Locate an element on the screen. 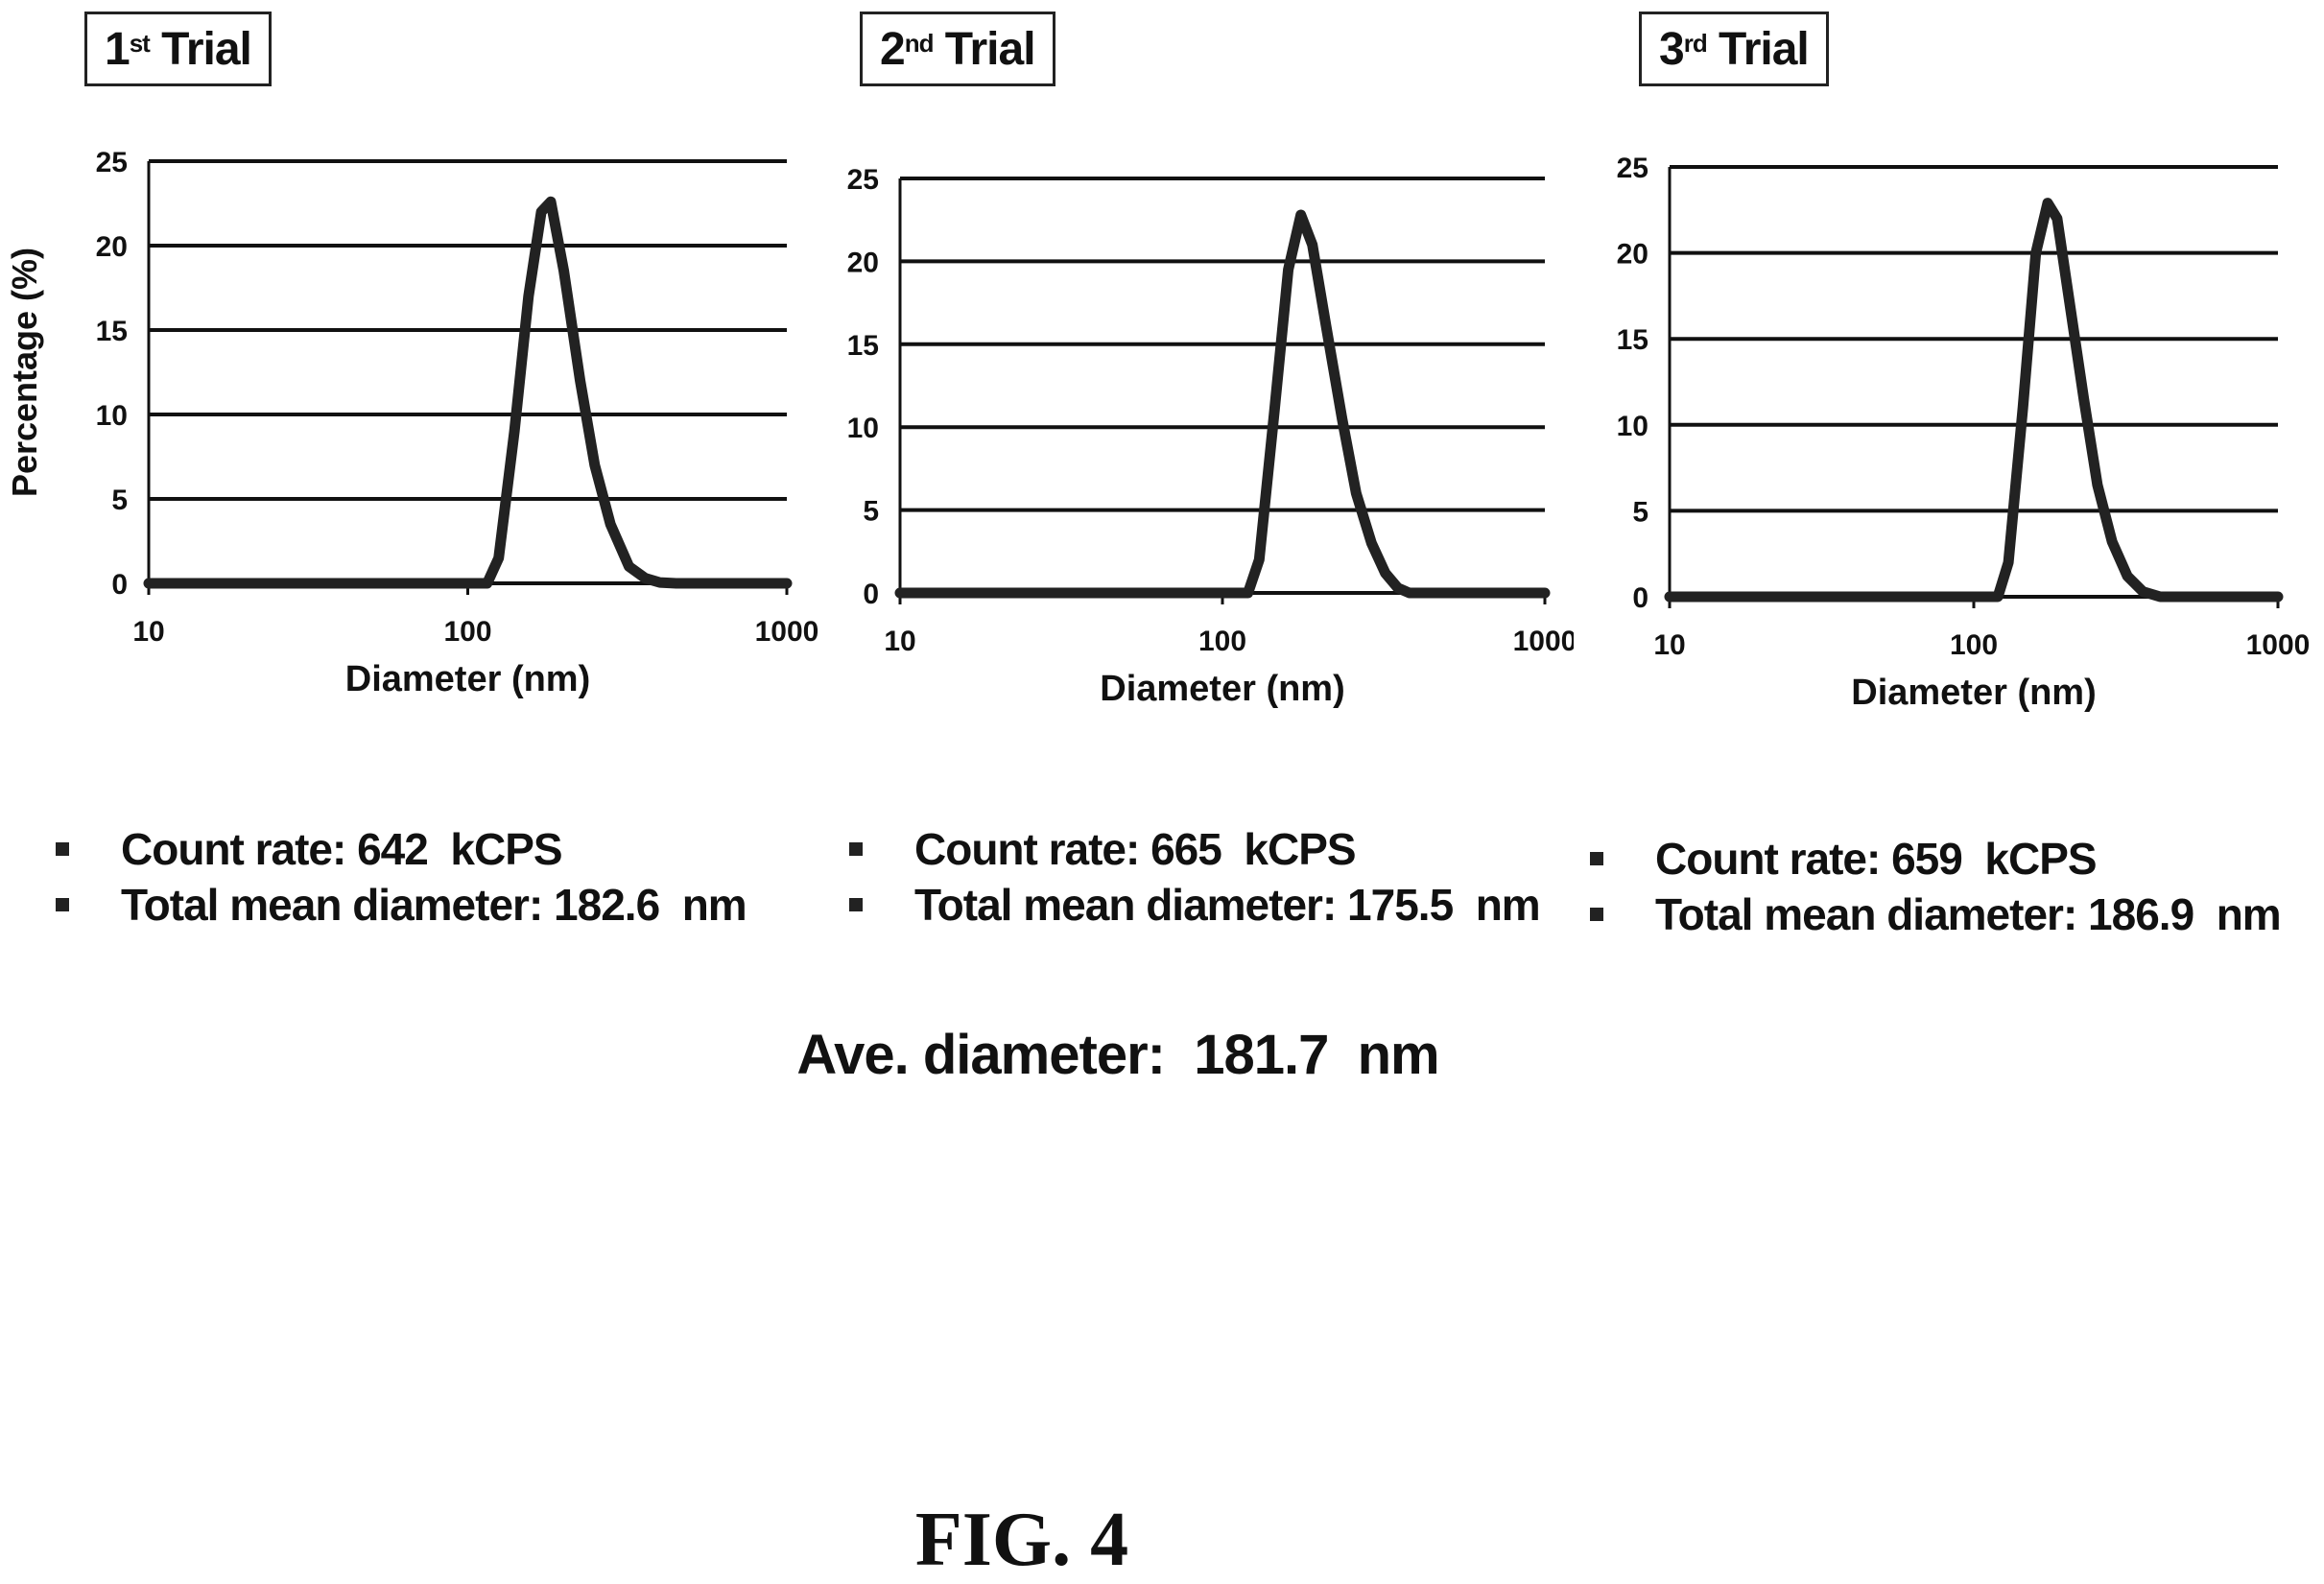  y-axis-label: Percentage (%) is located at coordinates (24, 373).